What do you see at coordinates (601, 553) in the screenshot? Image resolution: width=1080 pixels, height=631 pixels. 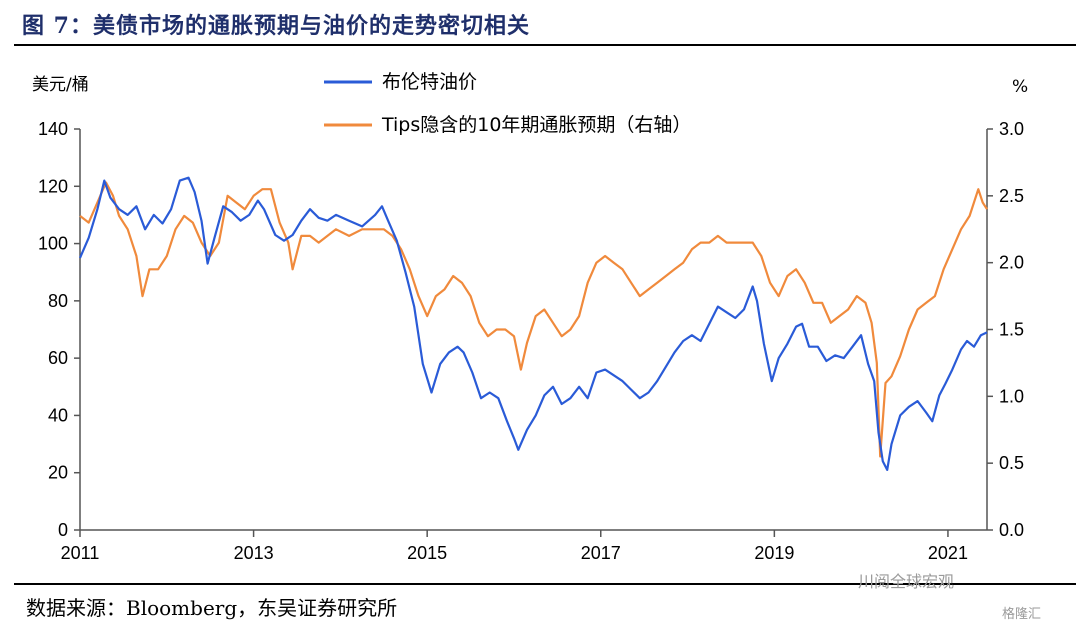 I see `x-tick-label: 2017` at bounding box center [601, 553].